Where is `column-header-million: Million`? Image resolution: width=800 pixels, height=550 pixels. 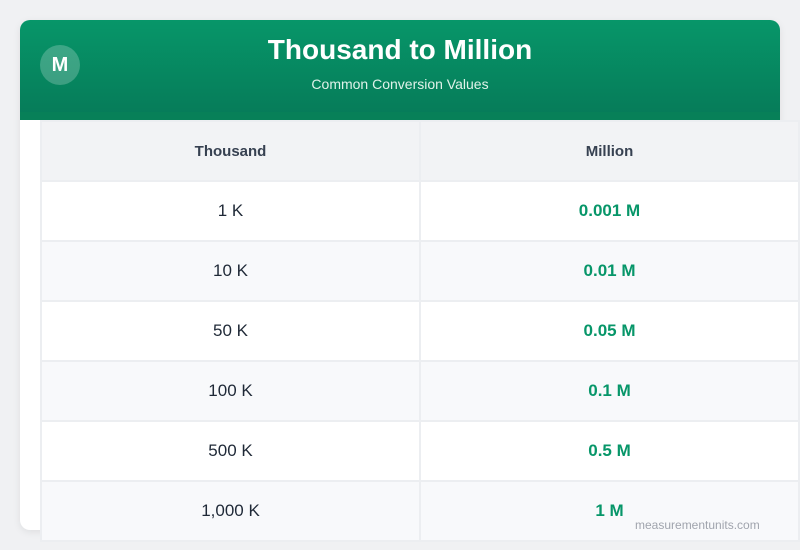
column-header-million: Million is located at coordinates (609, 151).